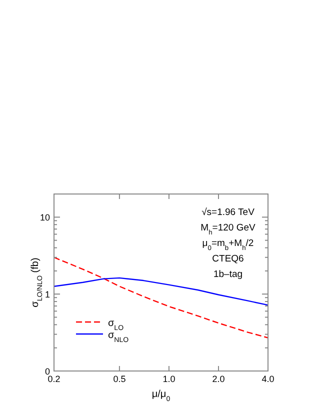 This screenshot has height=418, width=323. I want to click on annotation: CTEQ6, so click(228, 259).